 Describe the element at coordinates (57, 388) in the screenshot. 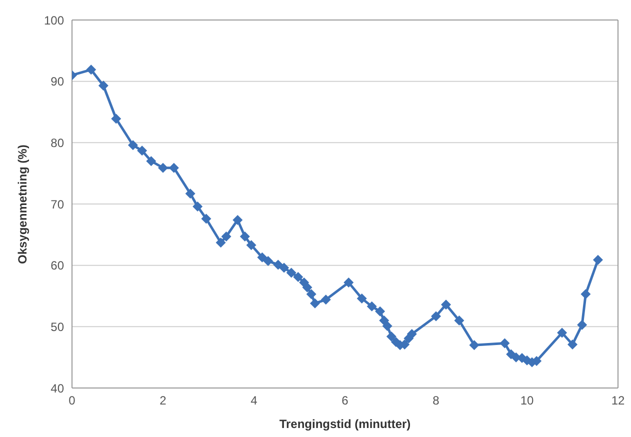

I see `y-tick-label: 40` at that location.